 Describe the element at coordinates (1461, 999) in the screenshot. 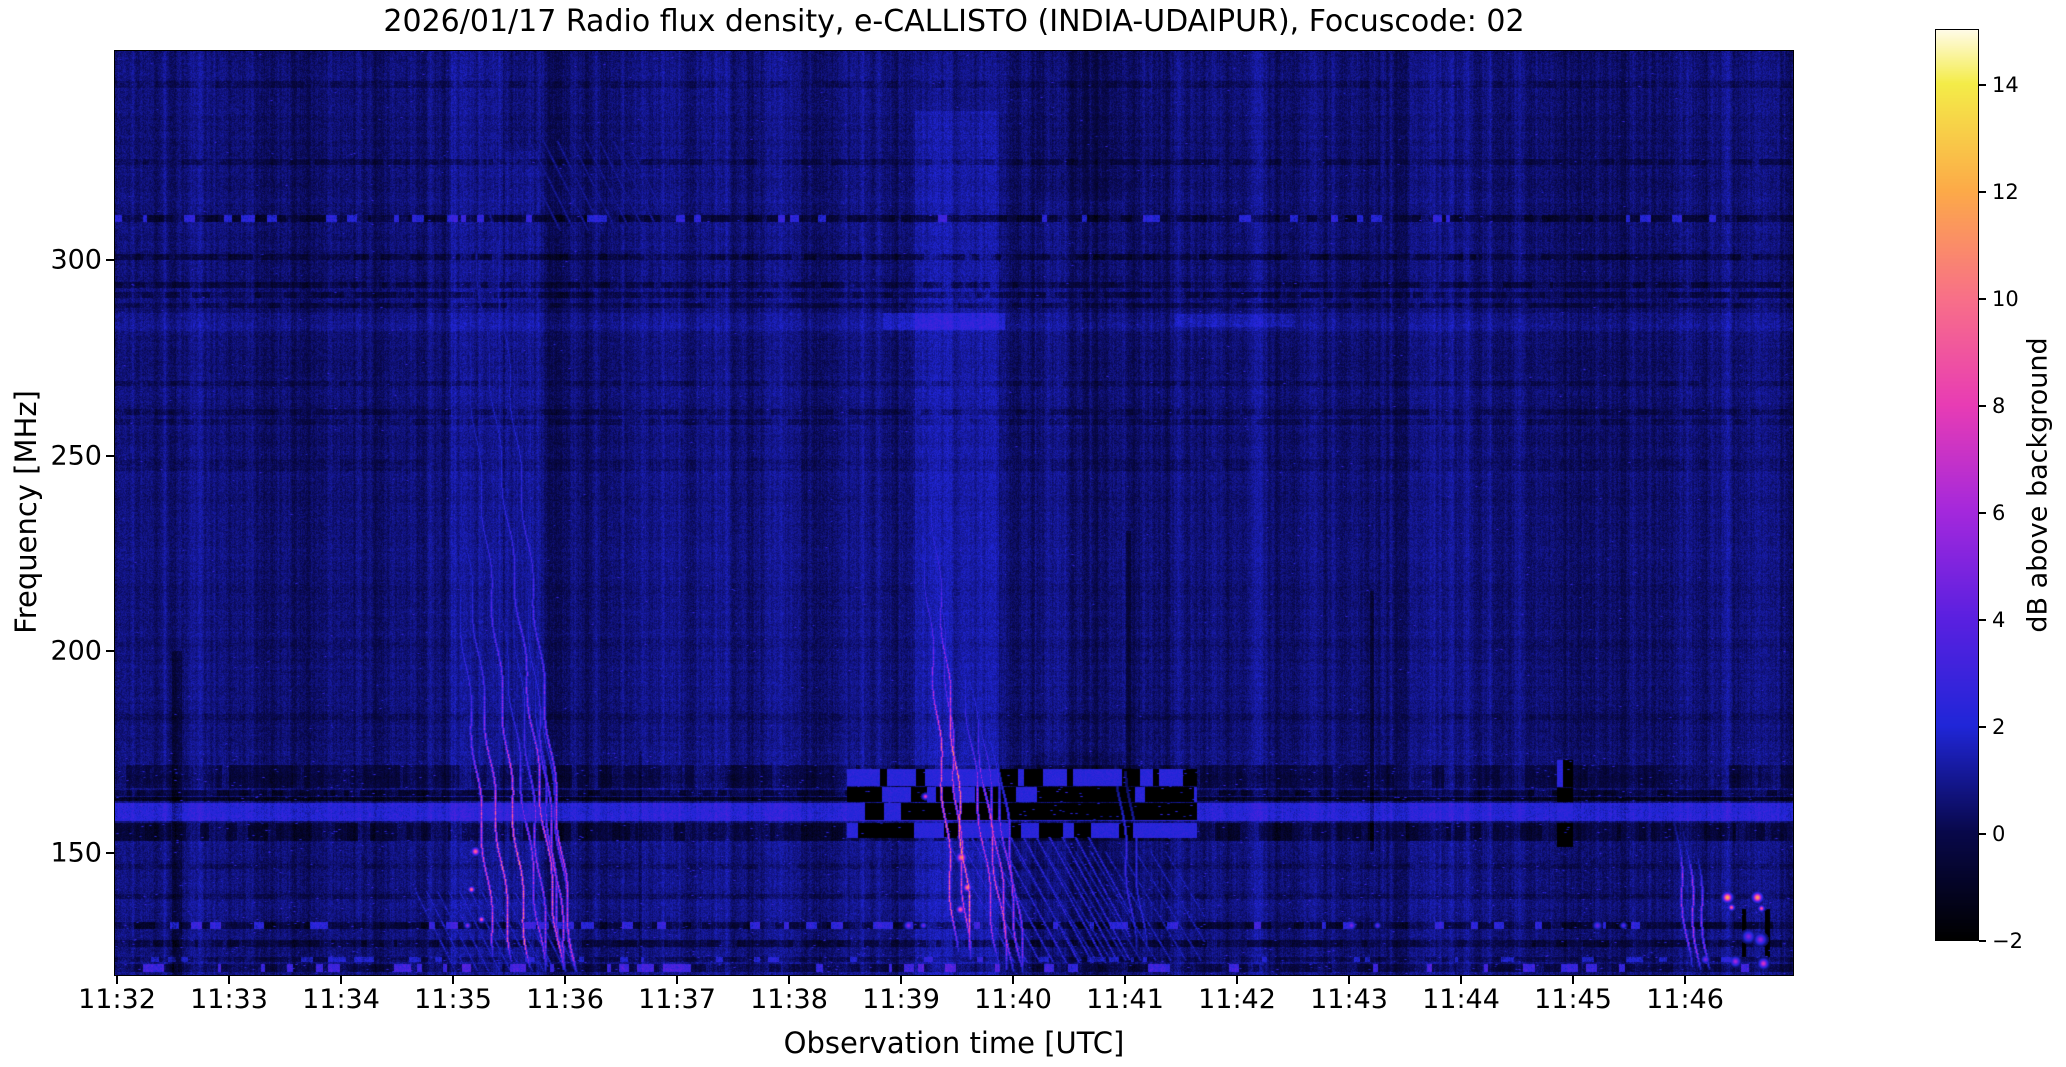

I see `x-tick-label: 11:44` at that location.